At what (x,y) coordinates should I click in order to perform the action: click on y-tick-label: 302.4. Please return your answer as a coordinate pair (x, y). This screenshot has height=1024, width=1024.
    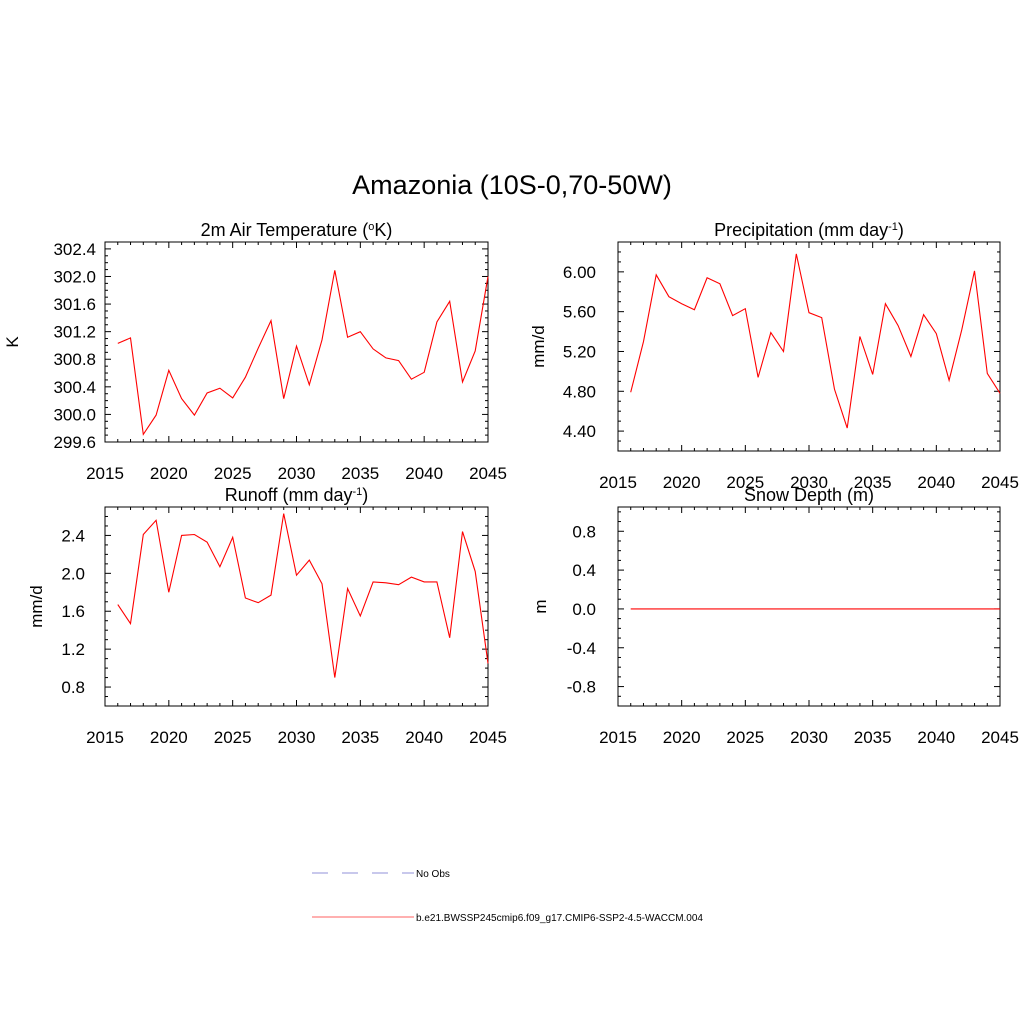
    Looking at the image, I should click on (74, 249).